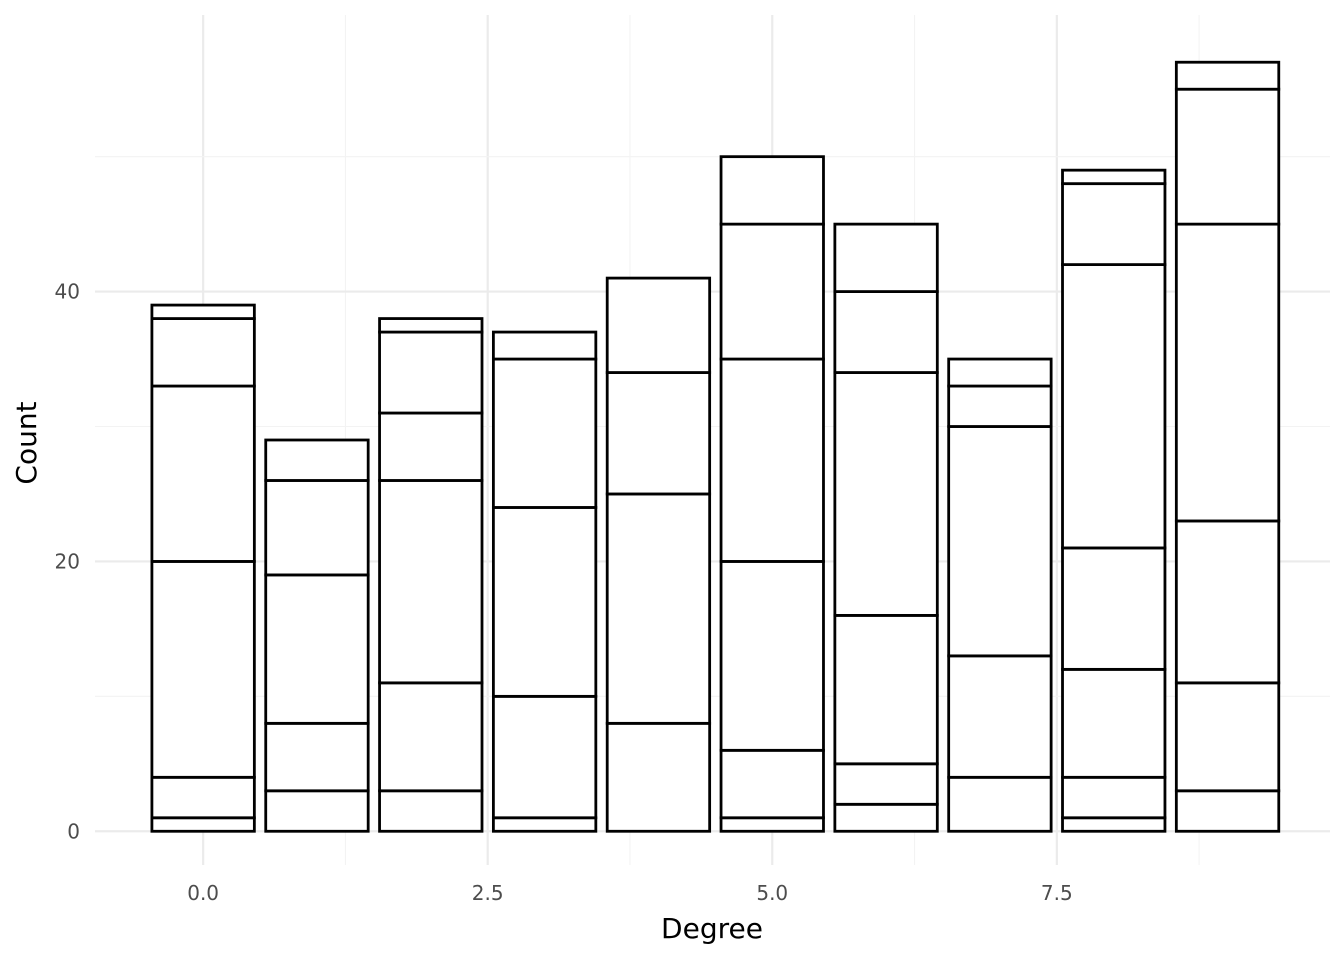 Image resolution: width=1344 pixels, height=960 pixels. What do you see at coordinates (772, 893) in the screenshot?
I see `x-tick-label: 5.0` at bounding box center [772, 893].